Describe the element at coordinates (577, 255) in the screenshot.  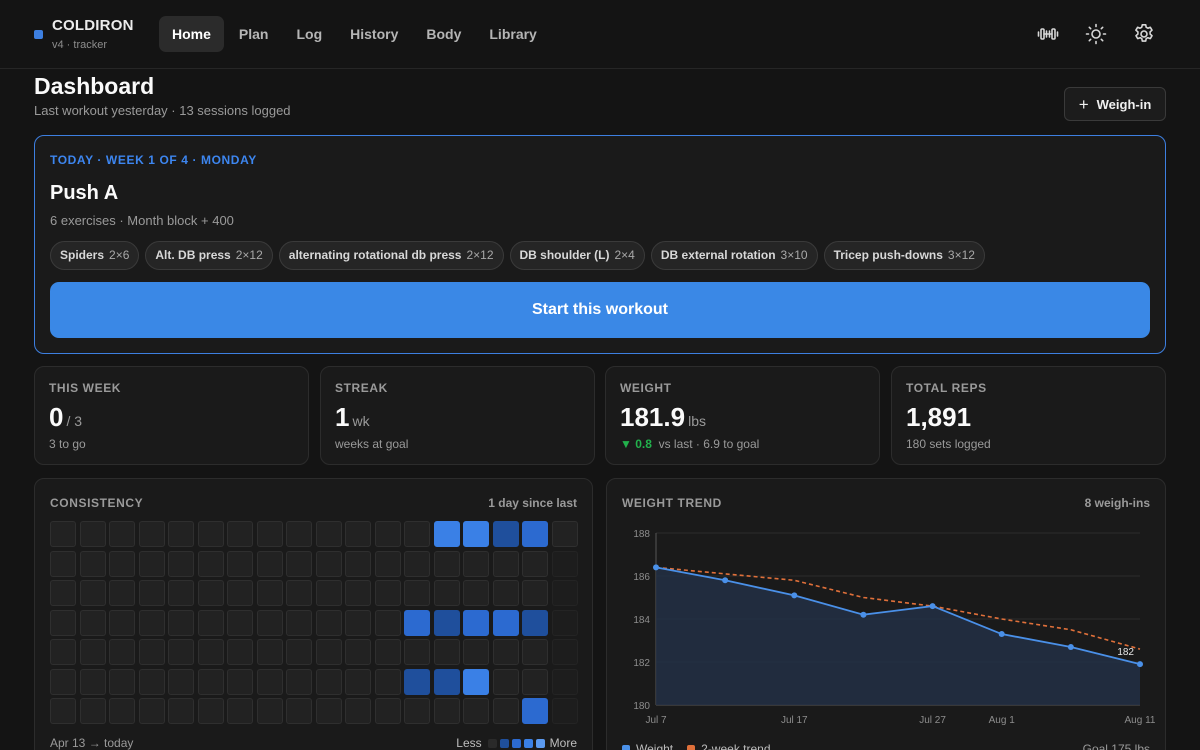
I see `exercise-chip: DB shoulder (L) 2×4` at that location.